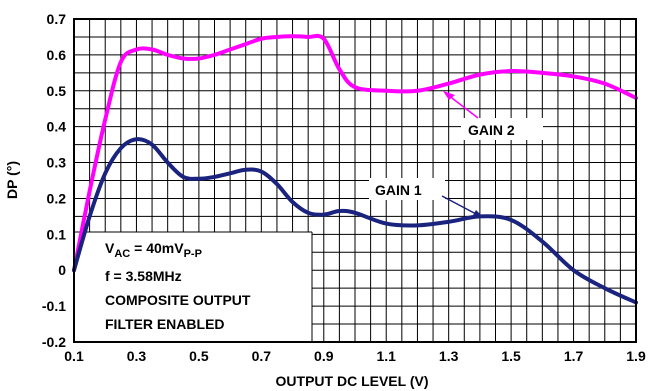 The image size is (665, 391). What do you see at coordinates (636, 356) in the screenshot?
I see `x-tick-label: 1.9` at bounding box center [636, 356].